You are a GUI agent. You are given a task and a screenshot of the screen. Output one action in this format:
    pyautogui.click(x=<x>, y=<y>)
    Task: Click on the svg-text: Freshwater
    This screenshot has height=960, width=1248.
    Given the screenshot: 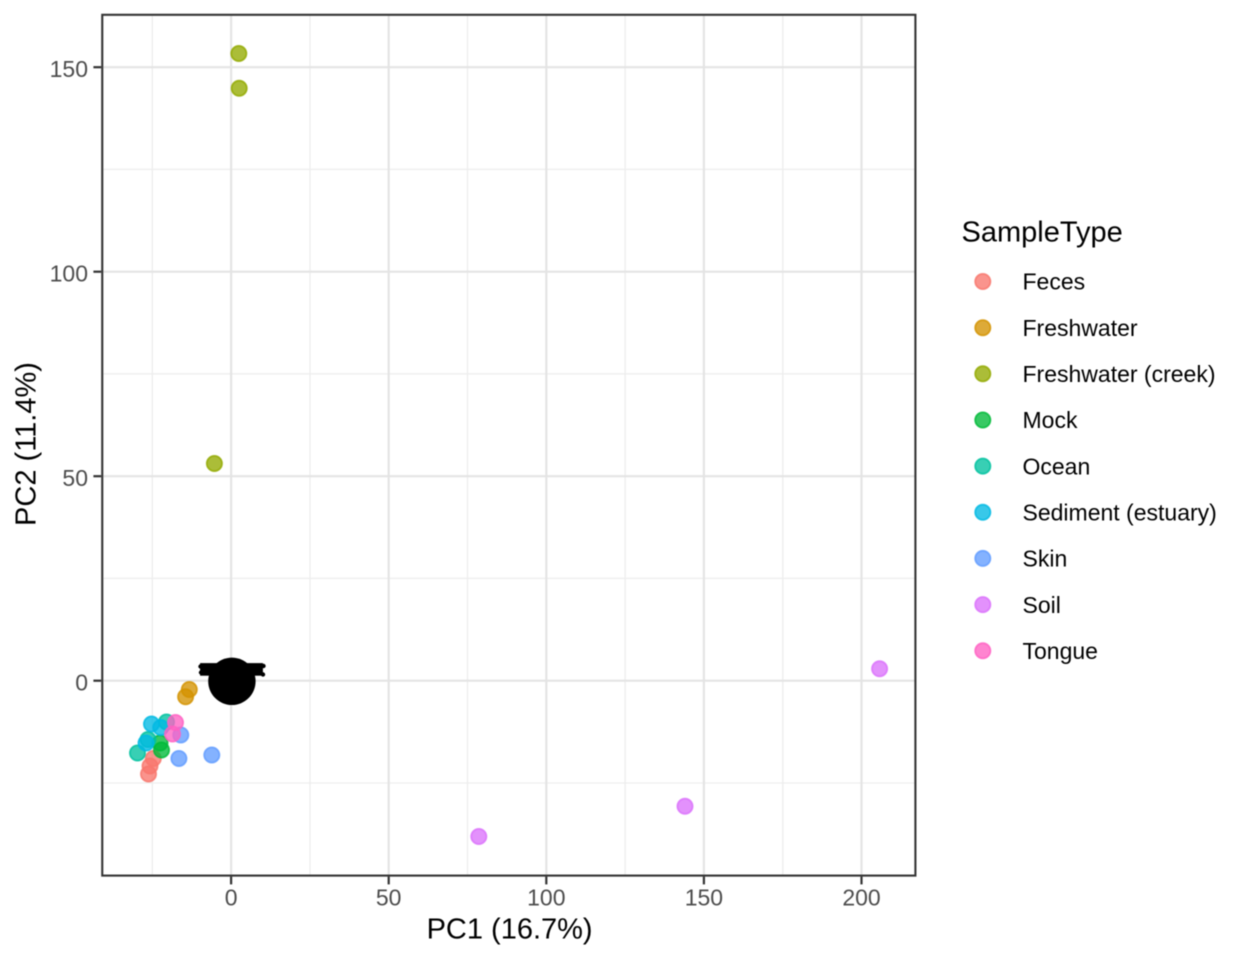 What is the action you would take?
    pyautogui.click(x=1080, y=328)
    